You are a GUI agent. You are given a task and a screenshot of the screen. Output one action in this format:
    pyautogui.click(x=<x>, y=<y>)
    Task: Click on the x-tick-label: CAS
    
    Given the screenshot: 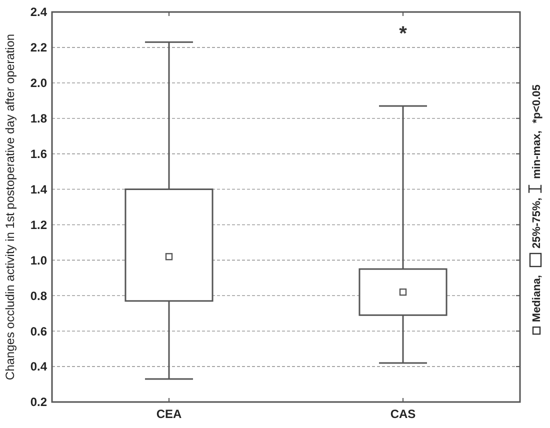 What is the action you would take?
    pyautogui.click(x=403, y=414)
    